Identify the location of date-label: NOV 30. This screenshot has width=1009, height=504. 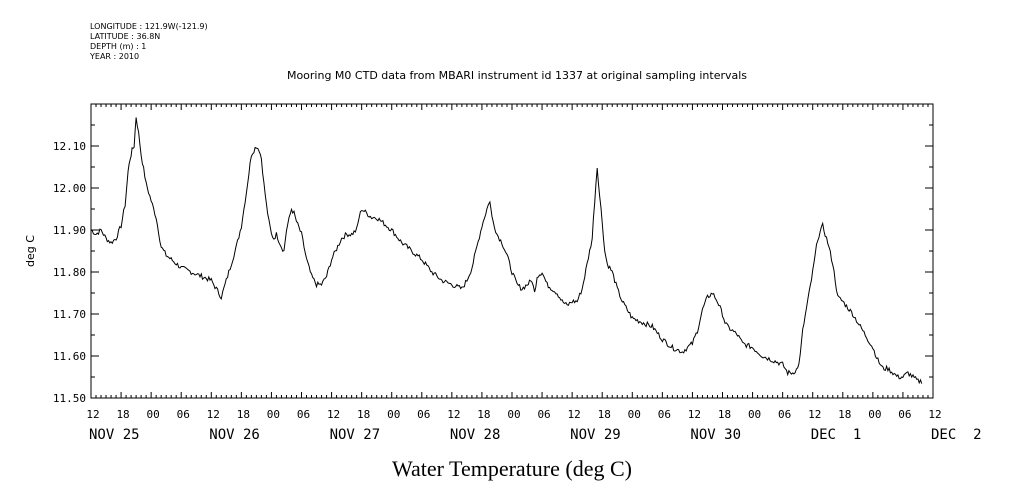
(715, 435).